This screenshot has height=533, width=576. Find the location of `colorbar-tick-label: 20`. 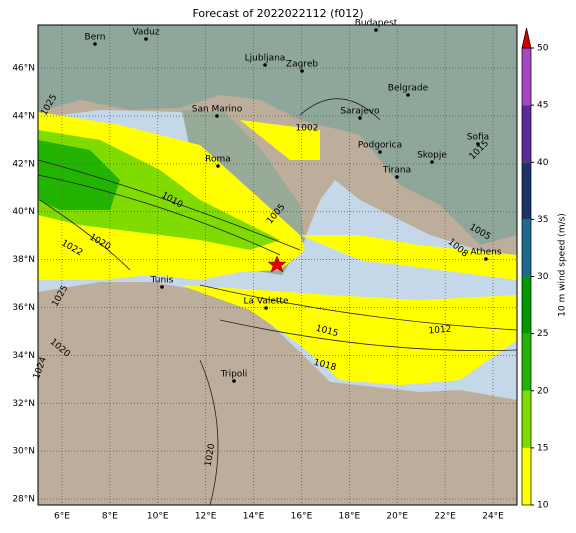

colorbar-tick-label: 20 is located at coordinates (543, 391).